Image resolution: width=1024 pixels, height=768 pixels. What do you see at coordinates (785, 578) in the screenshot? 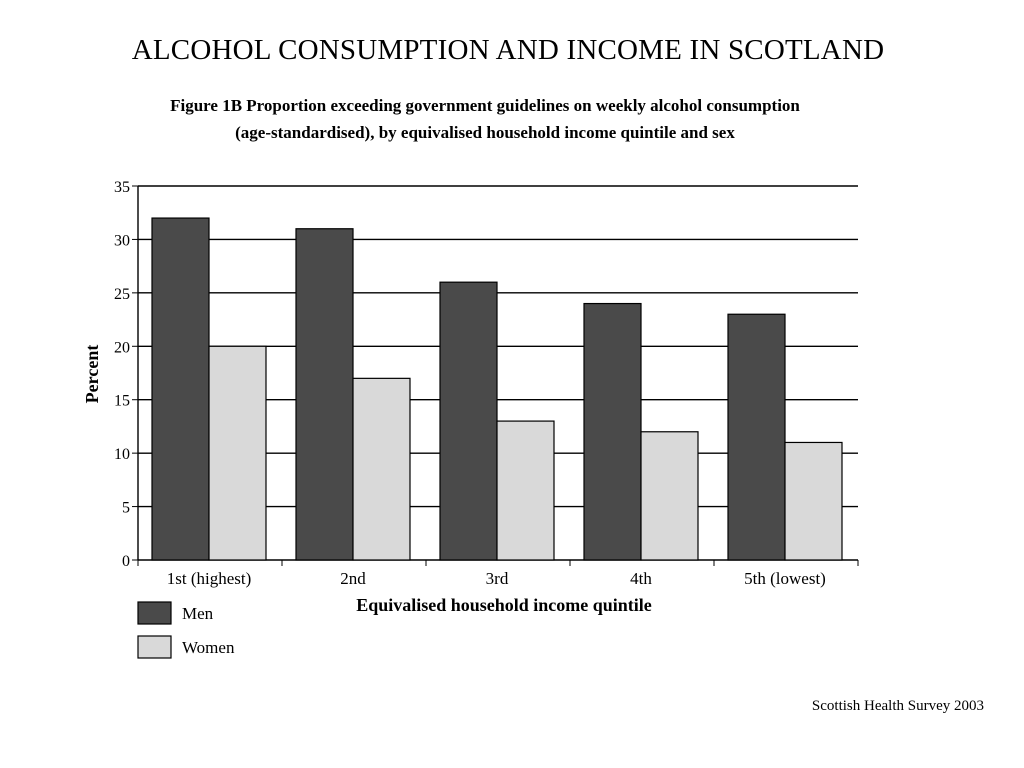
I see `x-tick-label-5: 5th (lowest)` at bounding box center [785, 578].